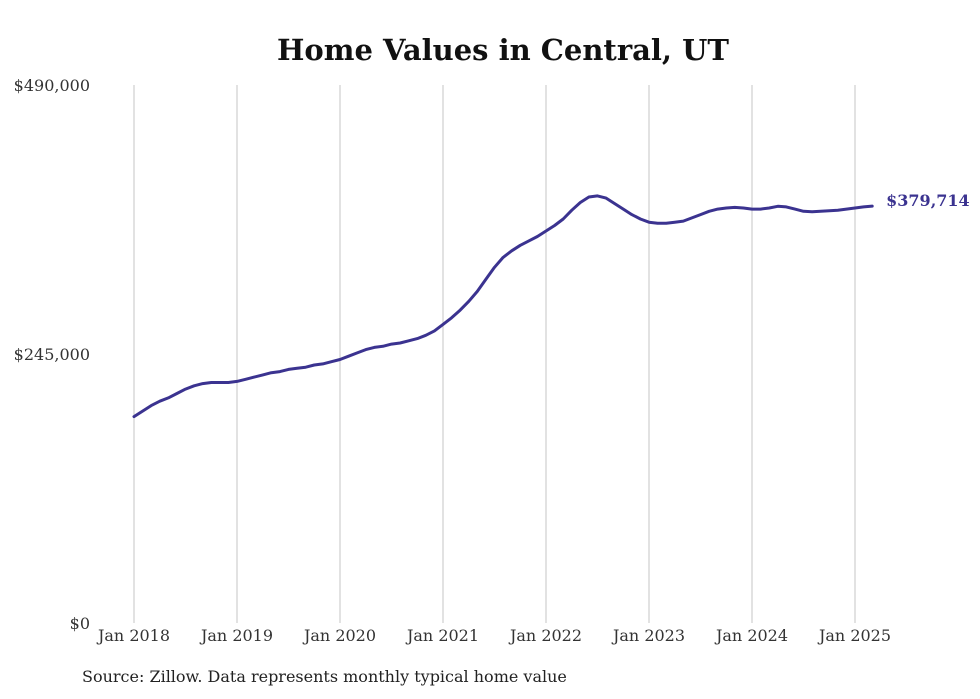 This screenshot has height=699, width=980. I want to click on x-tick-label-2018: Jan 2018, so click(133, 635).